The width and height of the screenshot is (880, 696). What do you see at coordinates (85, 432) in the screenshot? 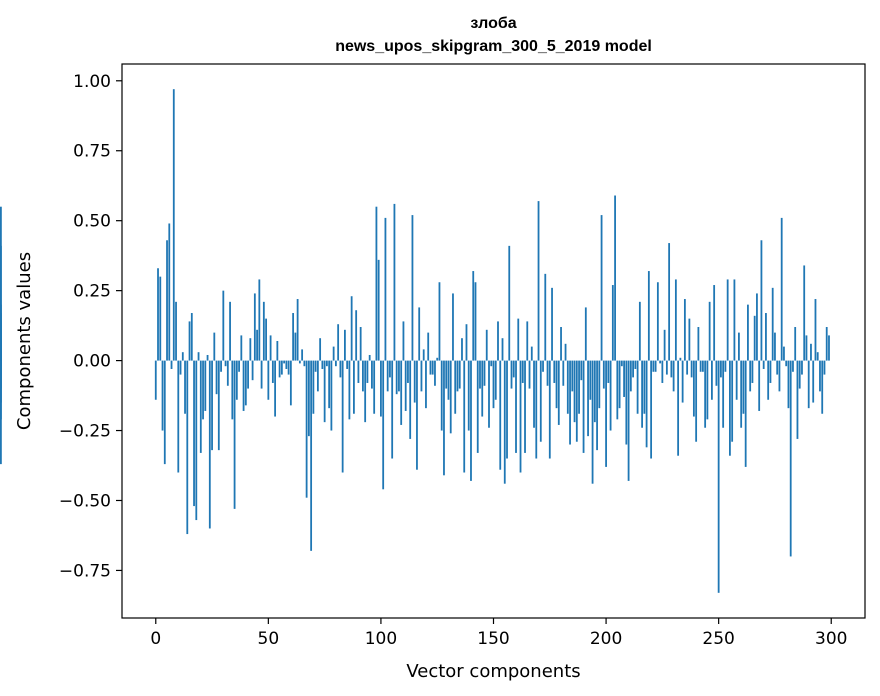
I see `y-tick-label-2: −0.25` at bounding box center [85, 432].